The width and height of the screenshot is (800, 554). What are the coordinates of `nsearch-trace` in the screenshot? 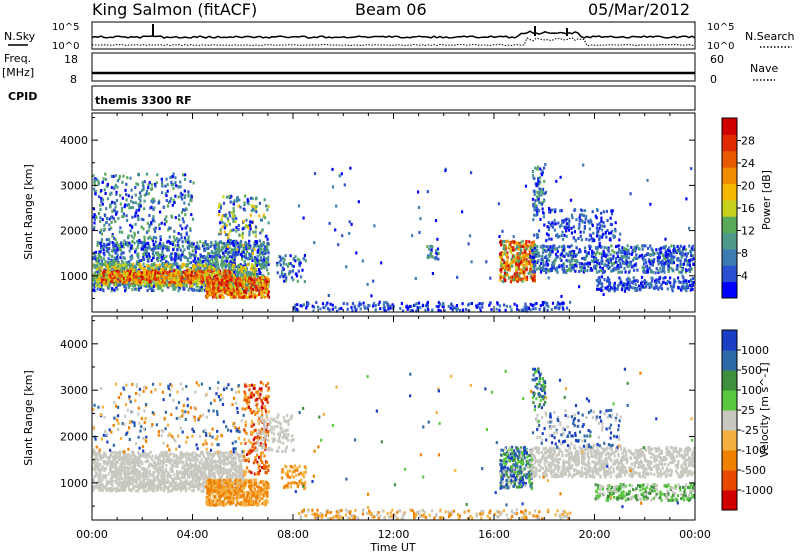 It's located at (393, 42).